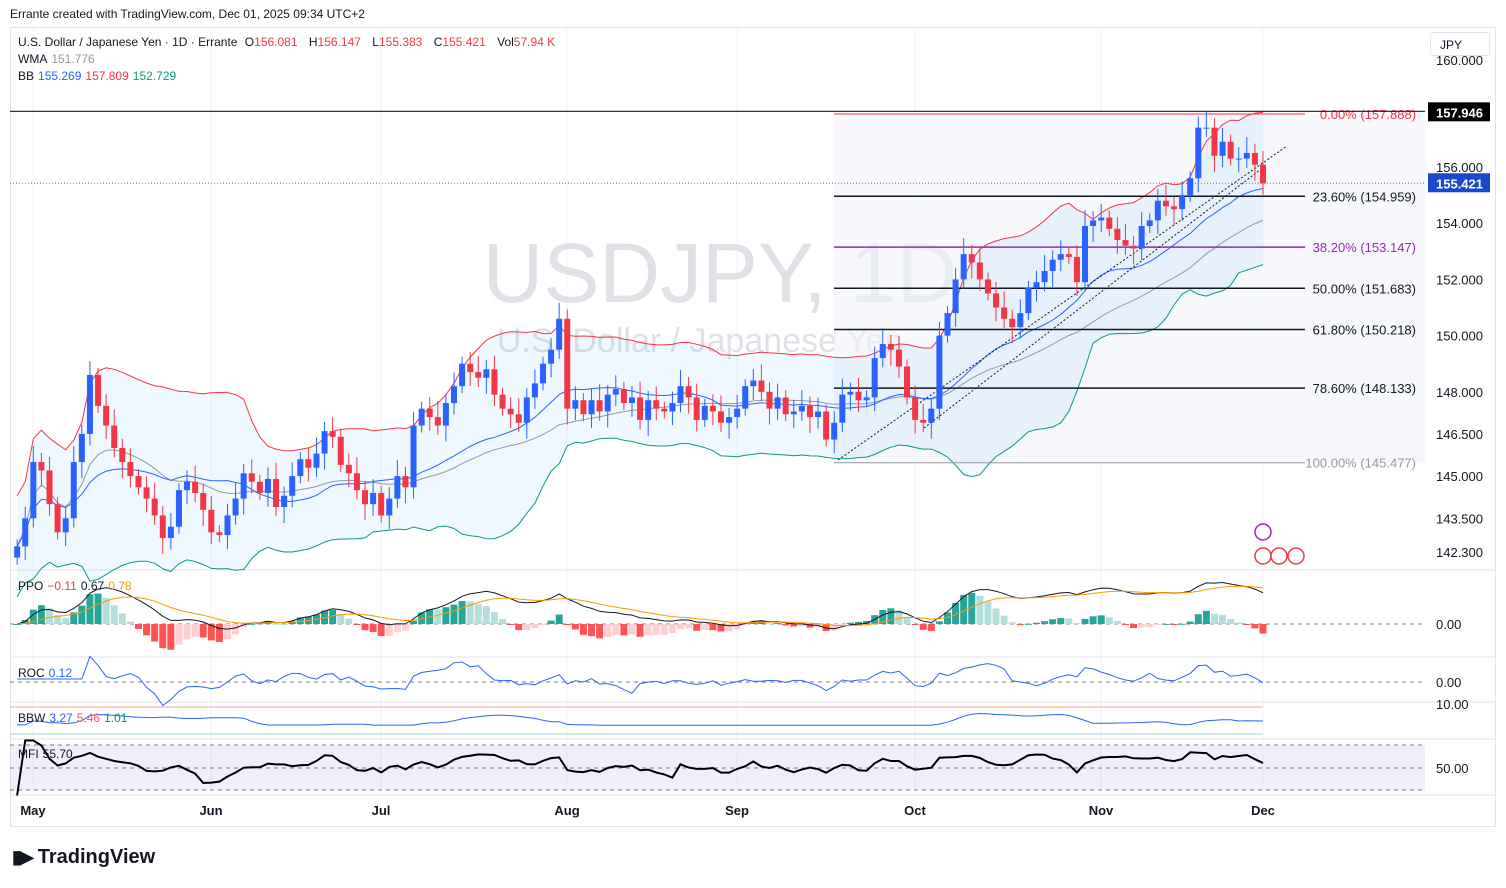  What do you see at coordinates (1364, 288) in the screenshot?
I see `fib-level-label: 50.00% (151.683)` at bounding box center [1364, 288].